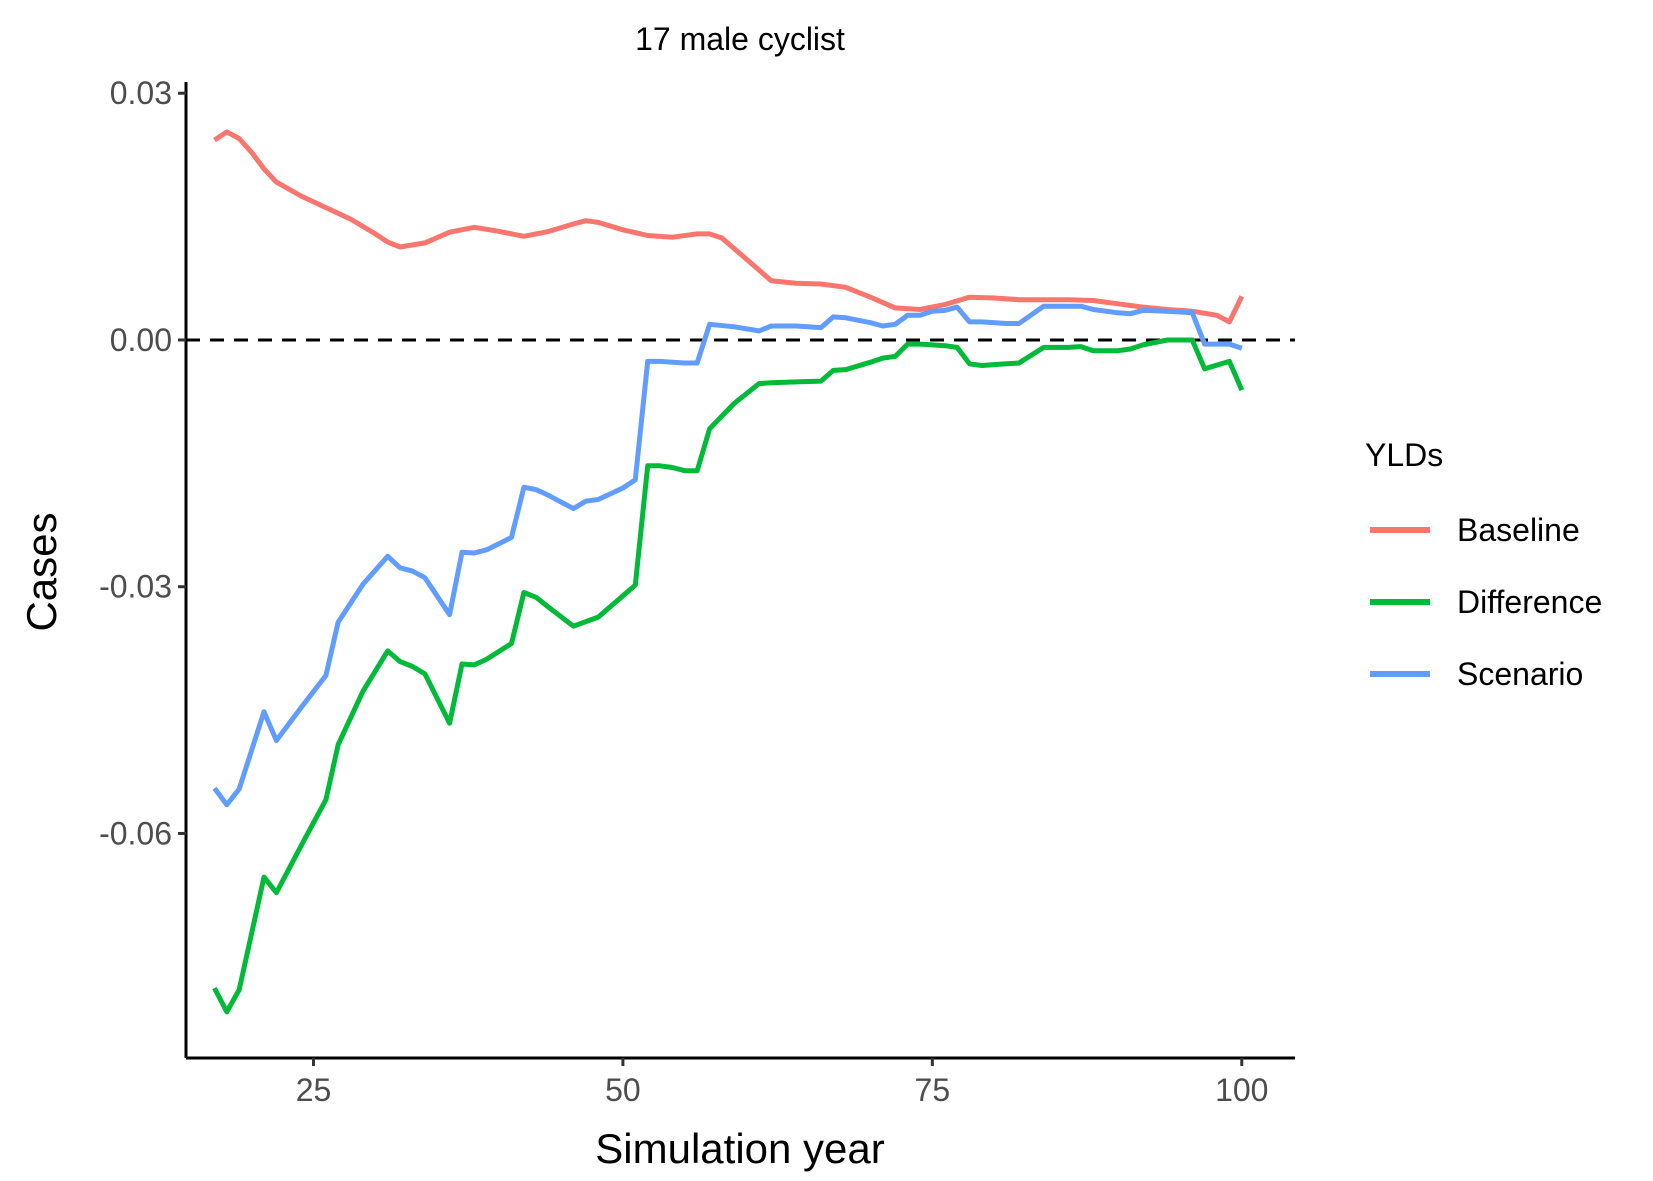  I want to click on legend-label-scenario: Scenario, so click(1520, 674).